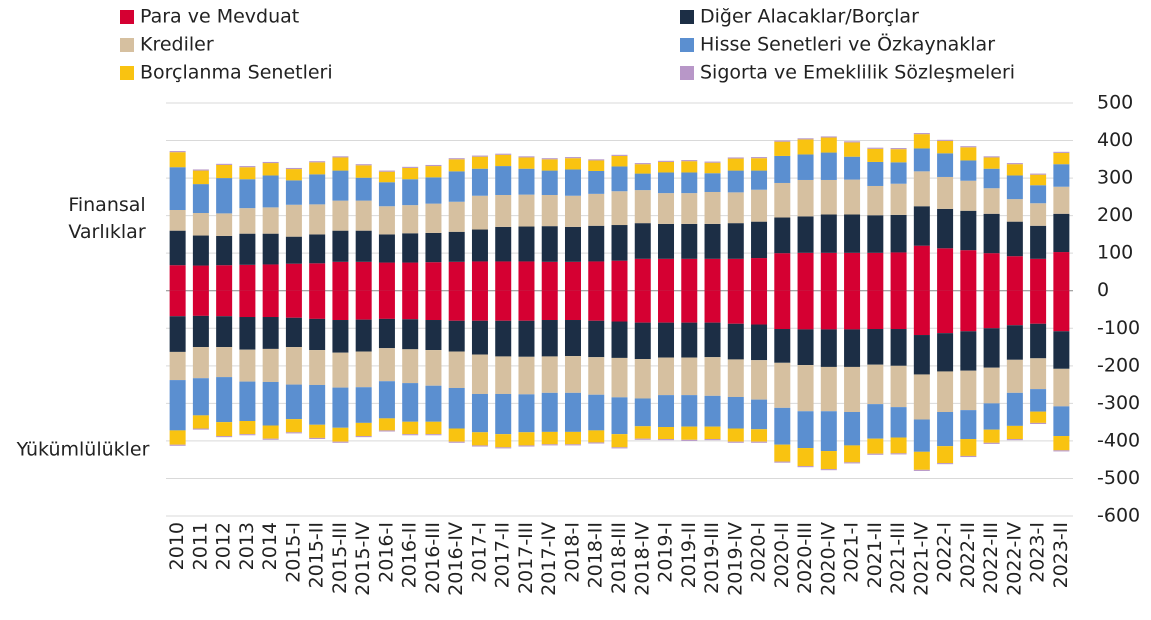 The image size is (1151, 620). Describe the element at coordinates (127, 17) in the screenshot. I see `legend-swatch` at that location.